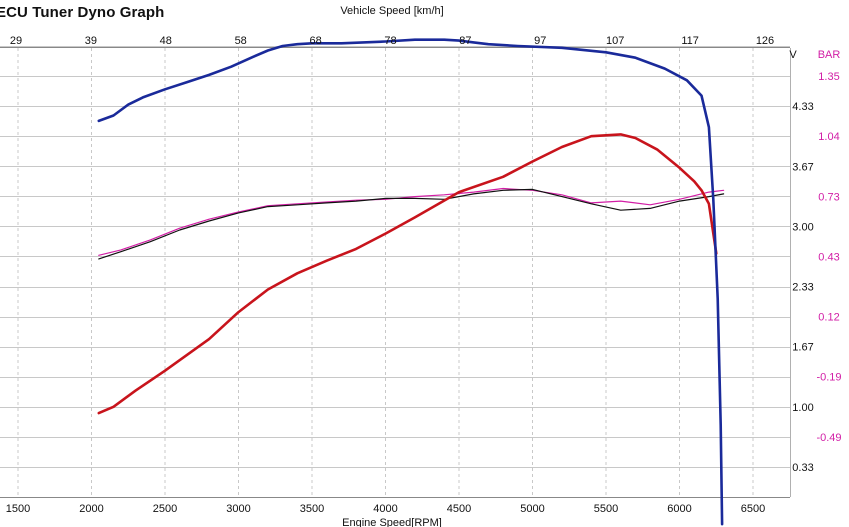  What do you see at coordinates (753, 509) in the screenshot?
I see `bottom-tick-label: 6500` at bounding box center [753, 509].